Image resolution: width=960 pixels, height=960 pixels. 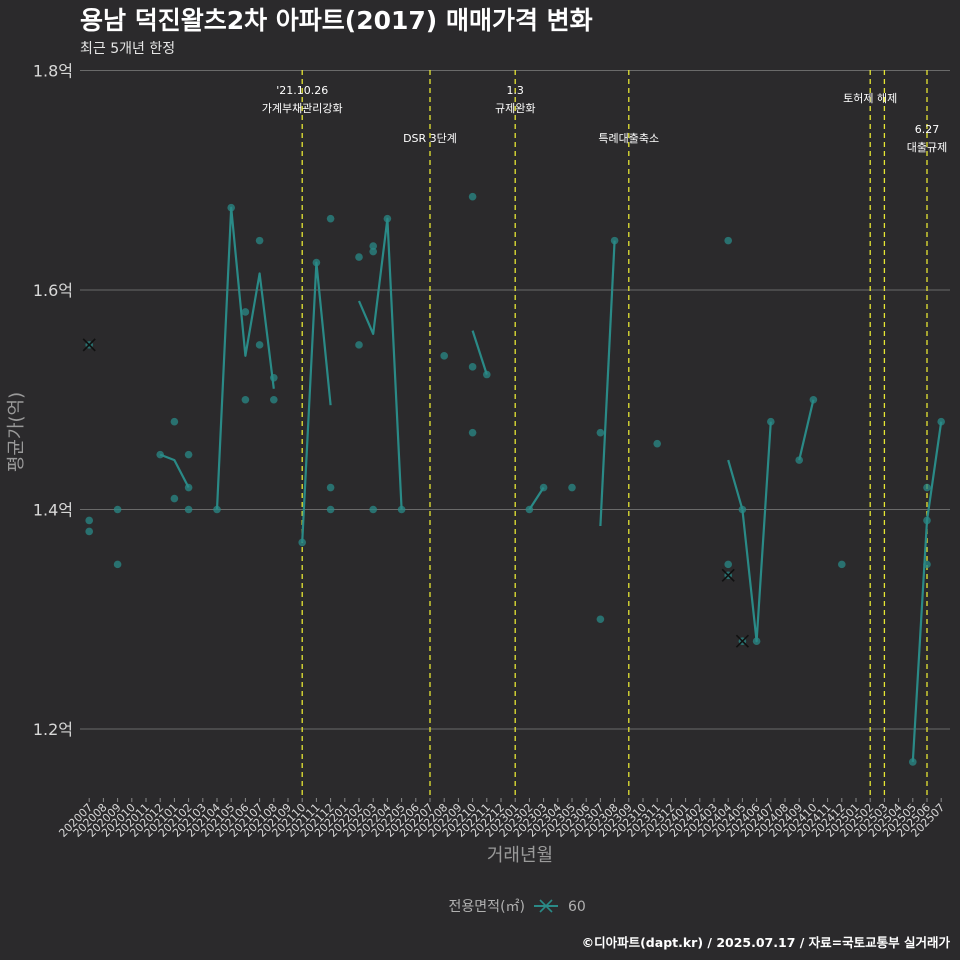 I want to click on x-axis-title: 거래년월, so click(x=520, y=855).